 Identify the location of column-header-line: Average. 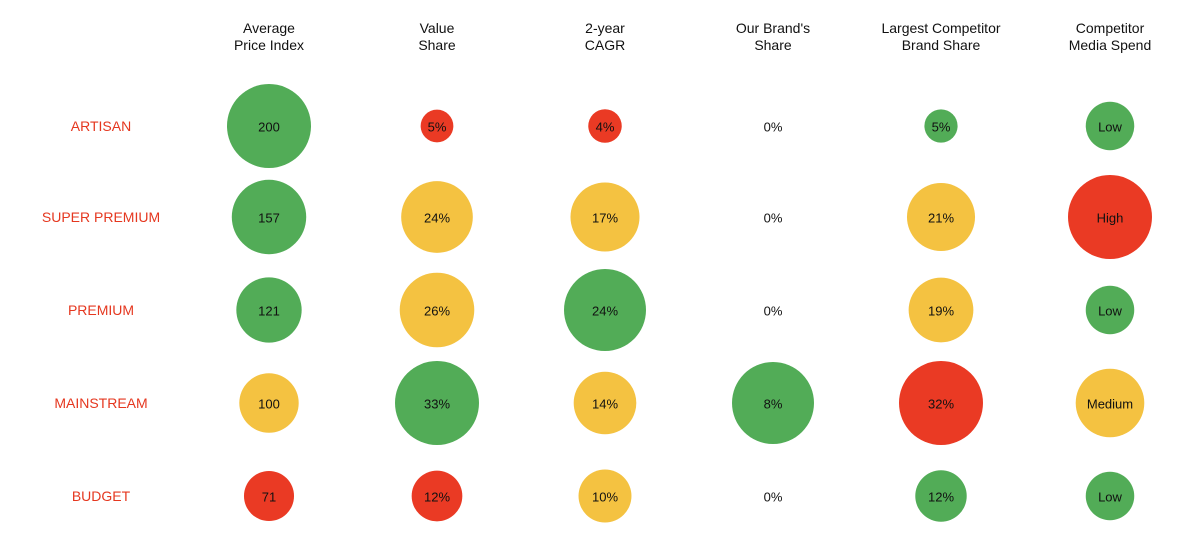
(269, 28).